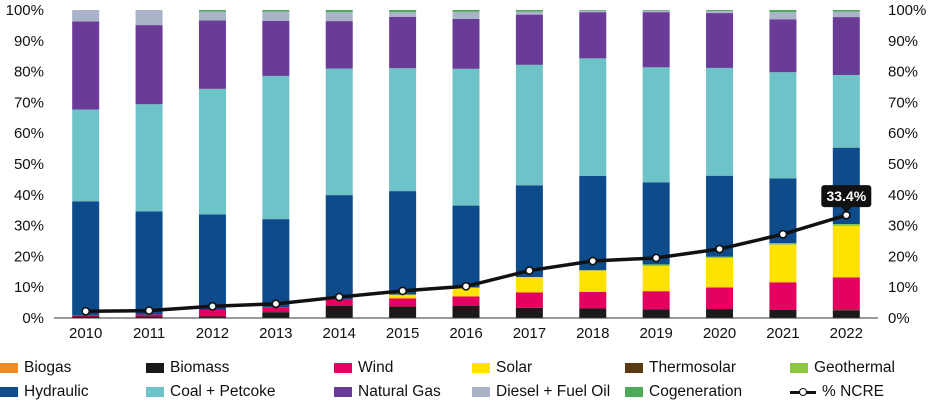 The height and width of the screenshot is (403, 934). Describe the element at coordinates (339, 45) in the screenshot. I see `bar-segment-natural-gas-2014` at that location.